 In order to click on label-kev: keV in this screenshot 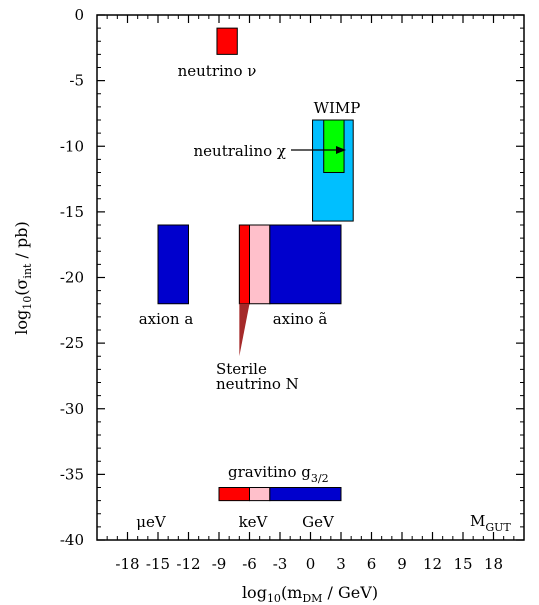, I will do `click(254, 522)`.